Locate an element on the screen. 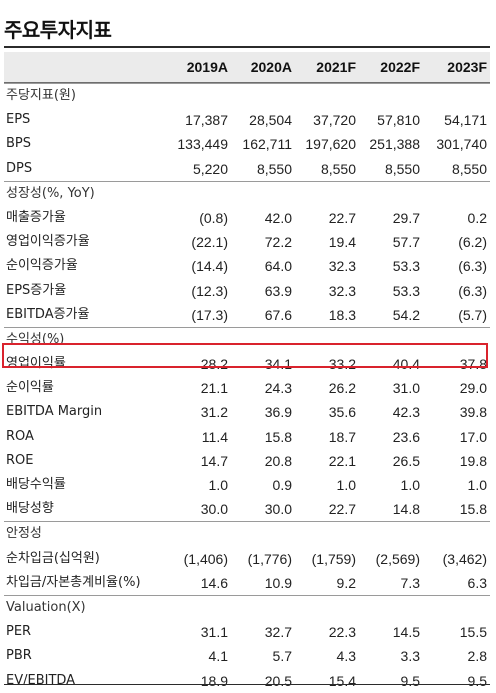 The width and height of the screenshot is (496, 693). section-label: 성장성(%, YoY) is located at coordinates (50, 193).